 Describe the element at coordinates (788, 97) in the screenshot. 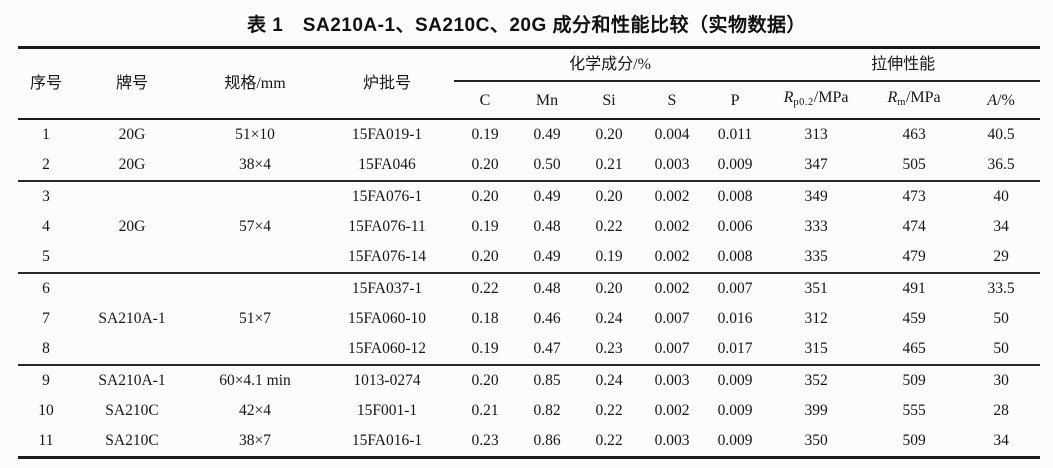

I see `rp02-symbol: R` at that location.